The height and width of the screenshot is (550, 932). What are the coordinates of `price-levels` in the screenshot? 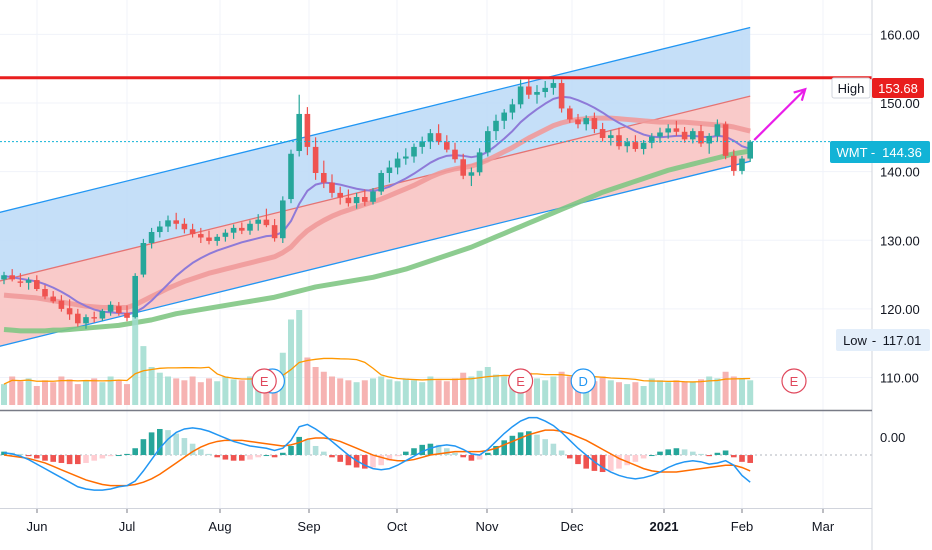 It's located at (436, 109).